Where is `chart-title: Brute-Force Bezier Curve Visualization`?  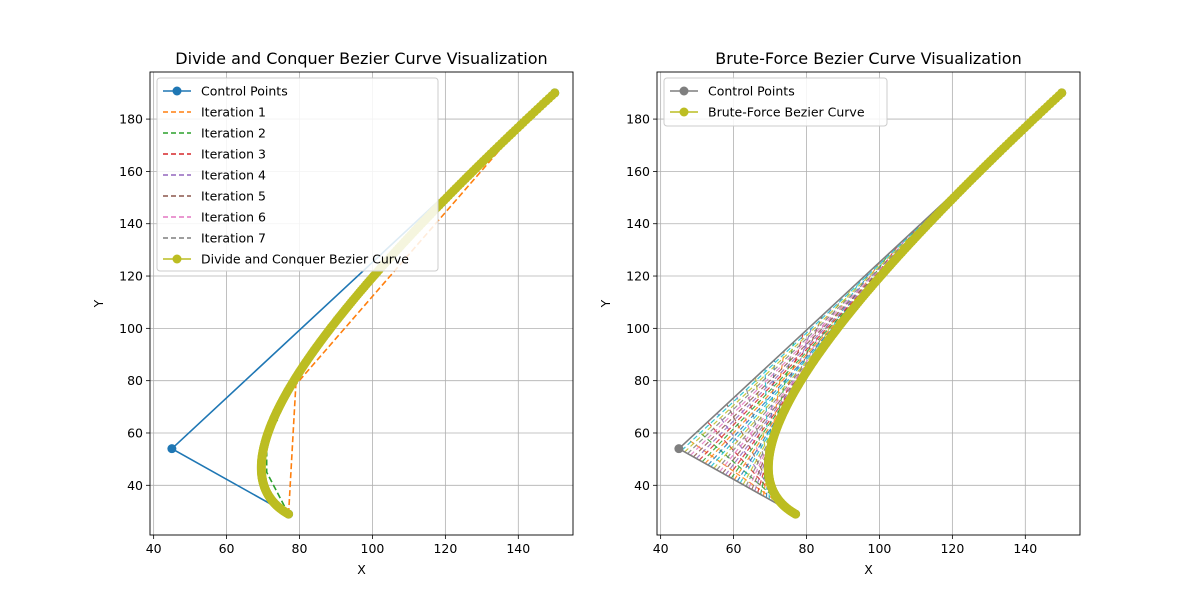
chart-title: Brute-Force Bezier Curve Visualization is located at coordinates (868, 58).